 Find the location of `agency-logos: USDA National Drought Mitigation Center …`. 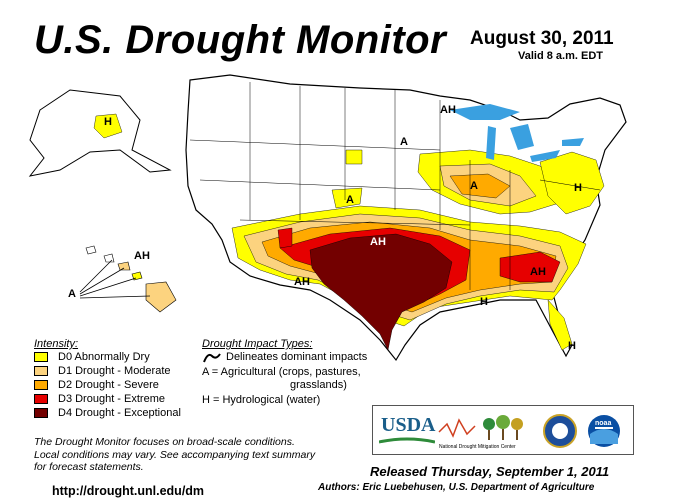

agency-logos: USDA National Drought Mitigation Center … is located at coordinates (503, 430).